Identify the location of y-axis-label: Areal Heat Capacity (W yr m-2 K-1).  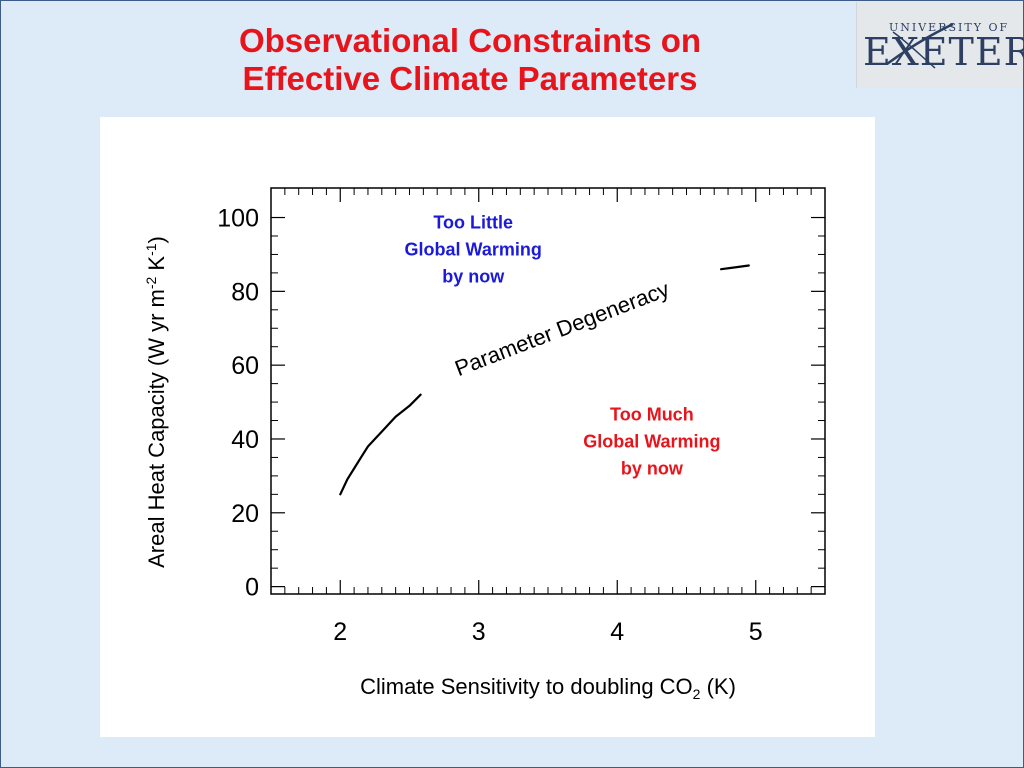
(156, 402).